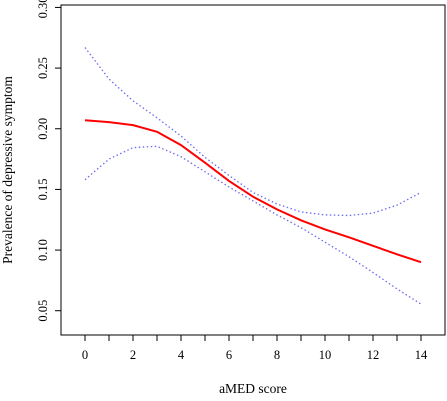  What do you see at coordinates (421, 355) in the screenshot?
I see `x-tick-label: 14` at bounding box center [421, 355].